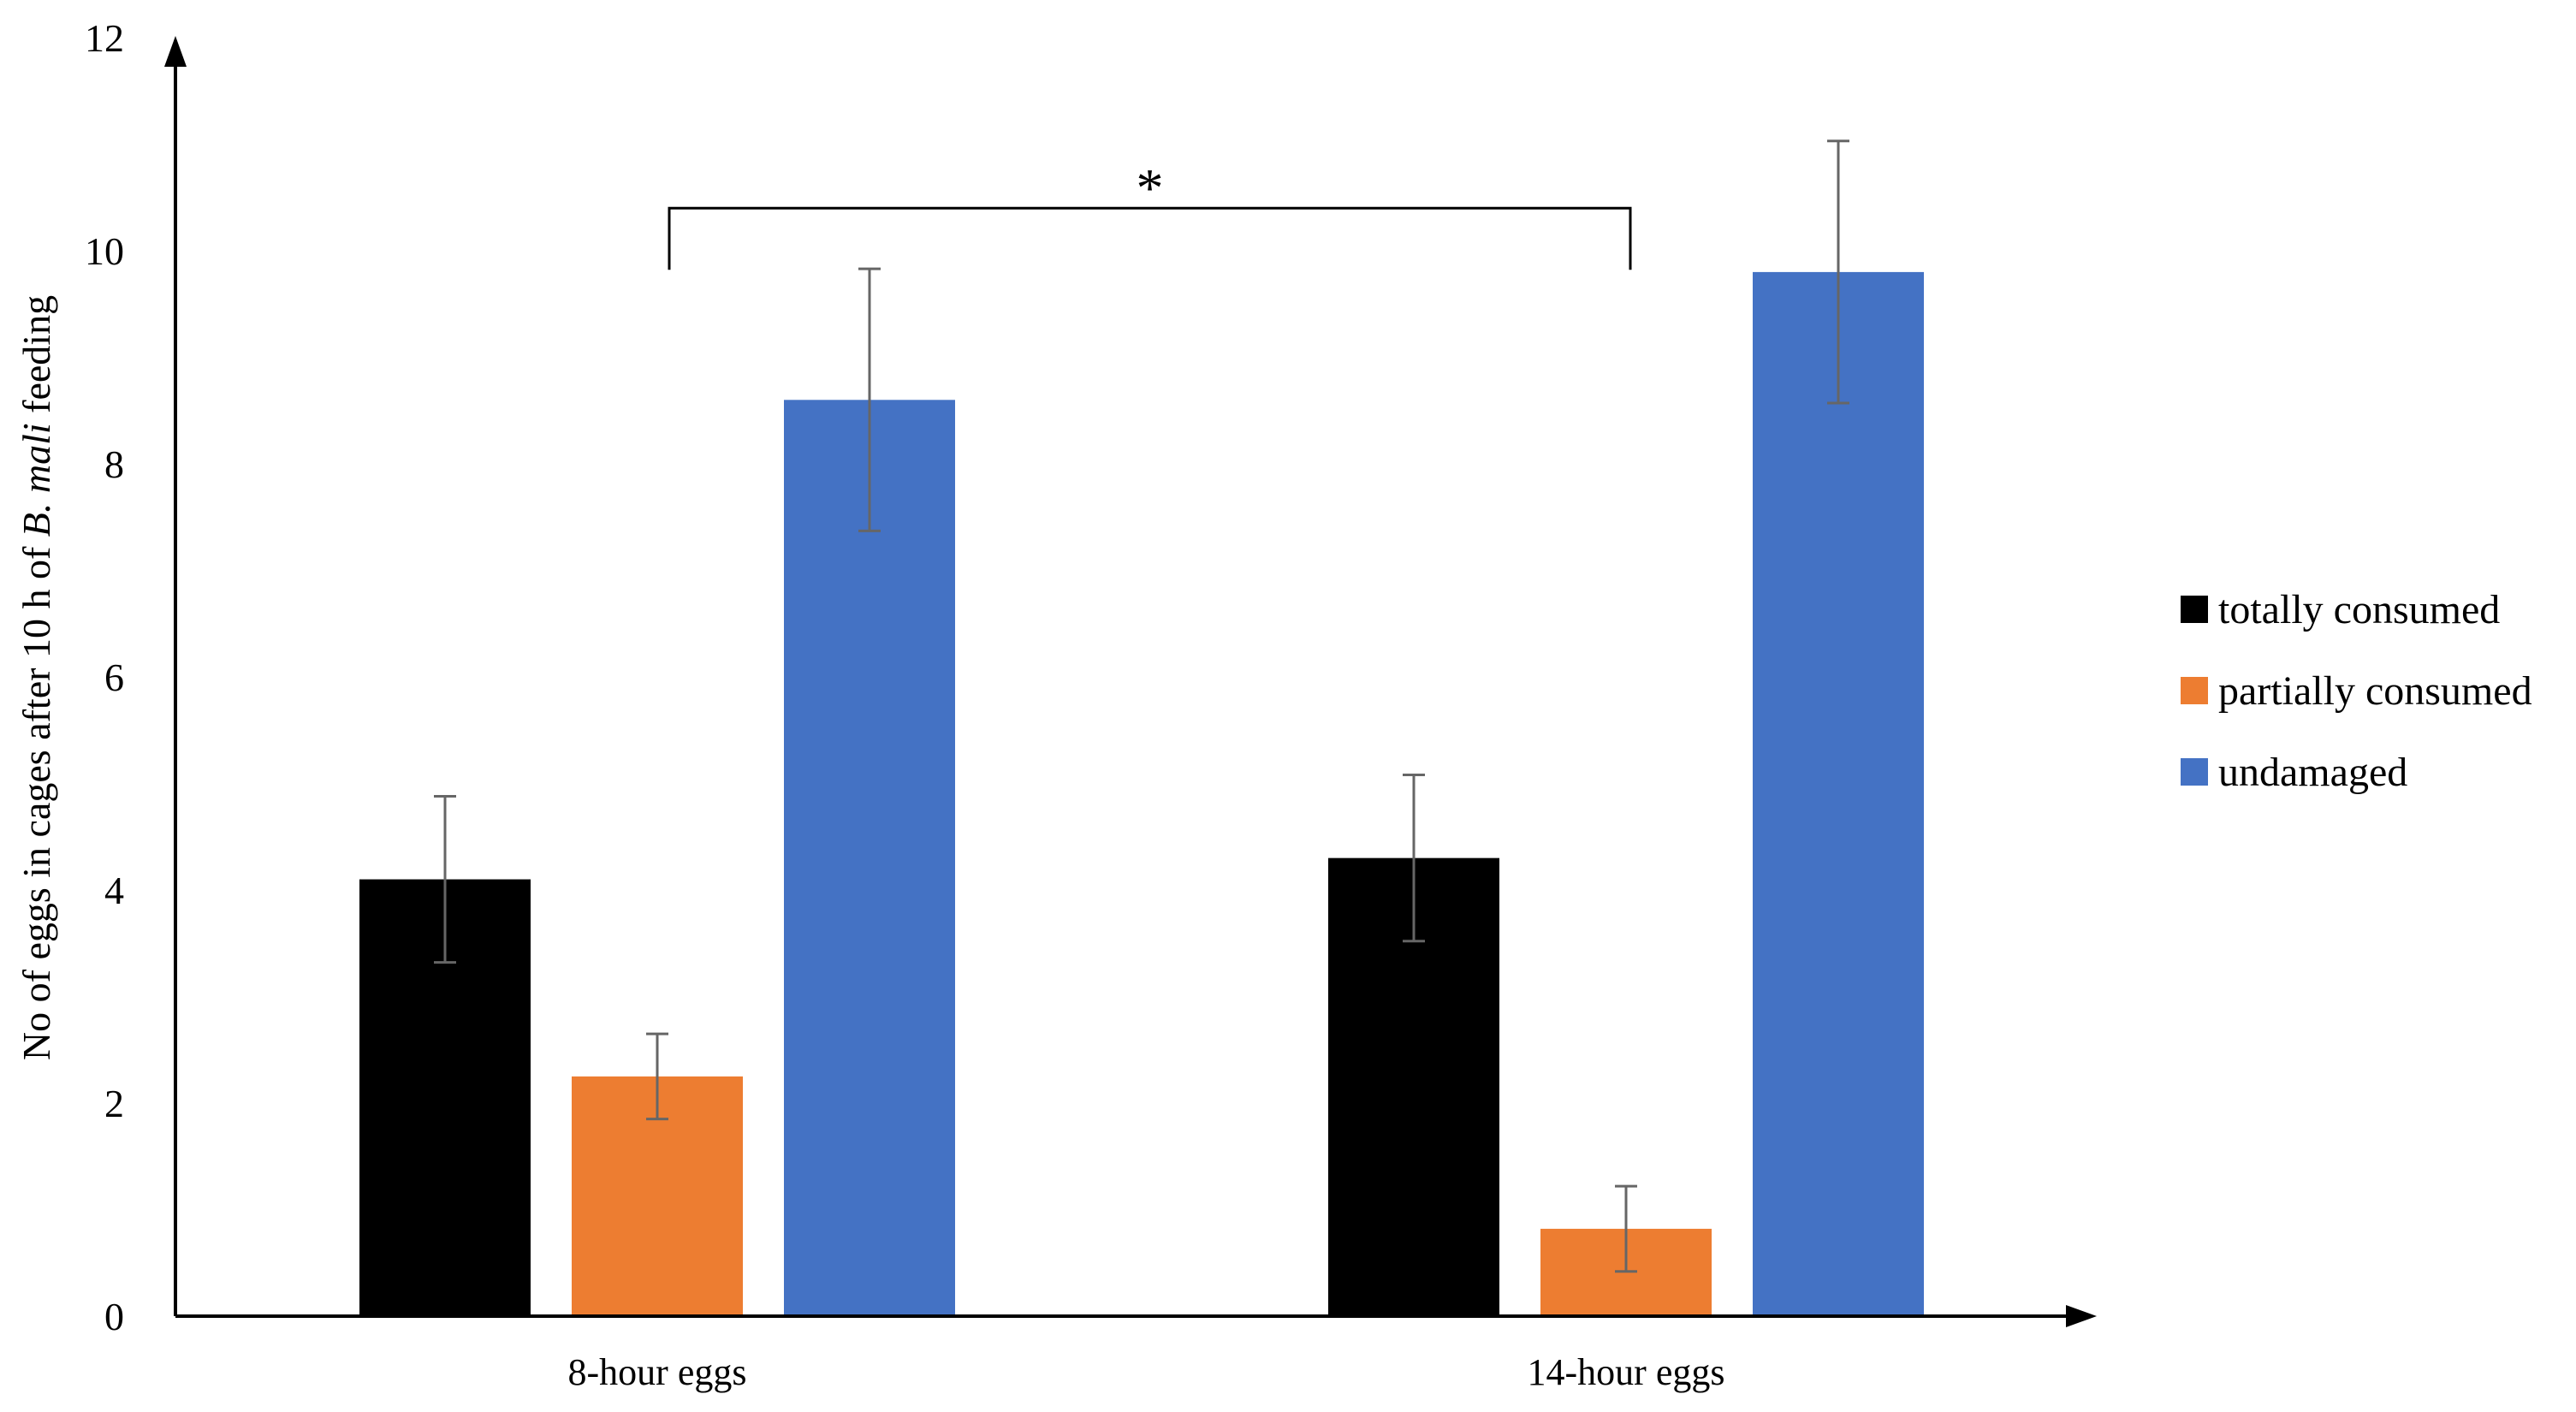  What do you see at coordinates (114, 464) in the screenshot?
I see `y-tick-label: 8` at bounding box center [114, 464].